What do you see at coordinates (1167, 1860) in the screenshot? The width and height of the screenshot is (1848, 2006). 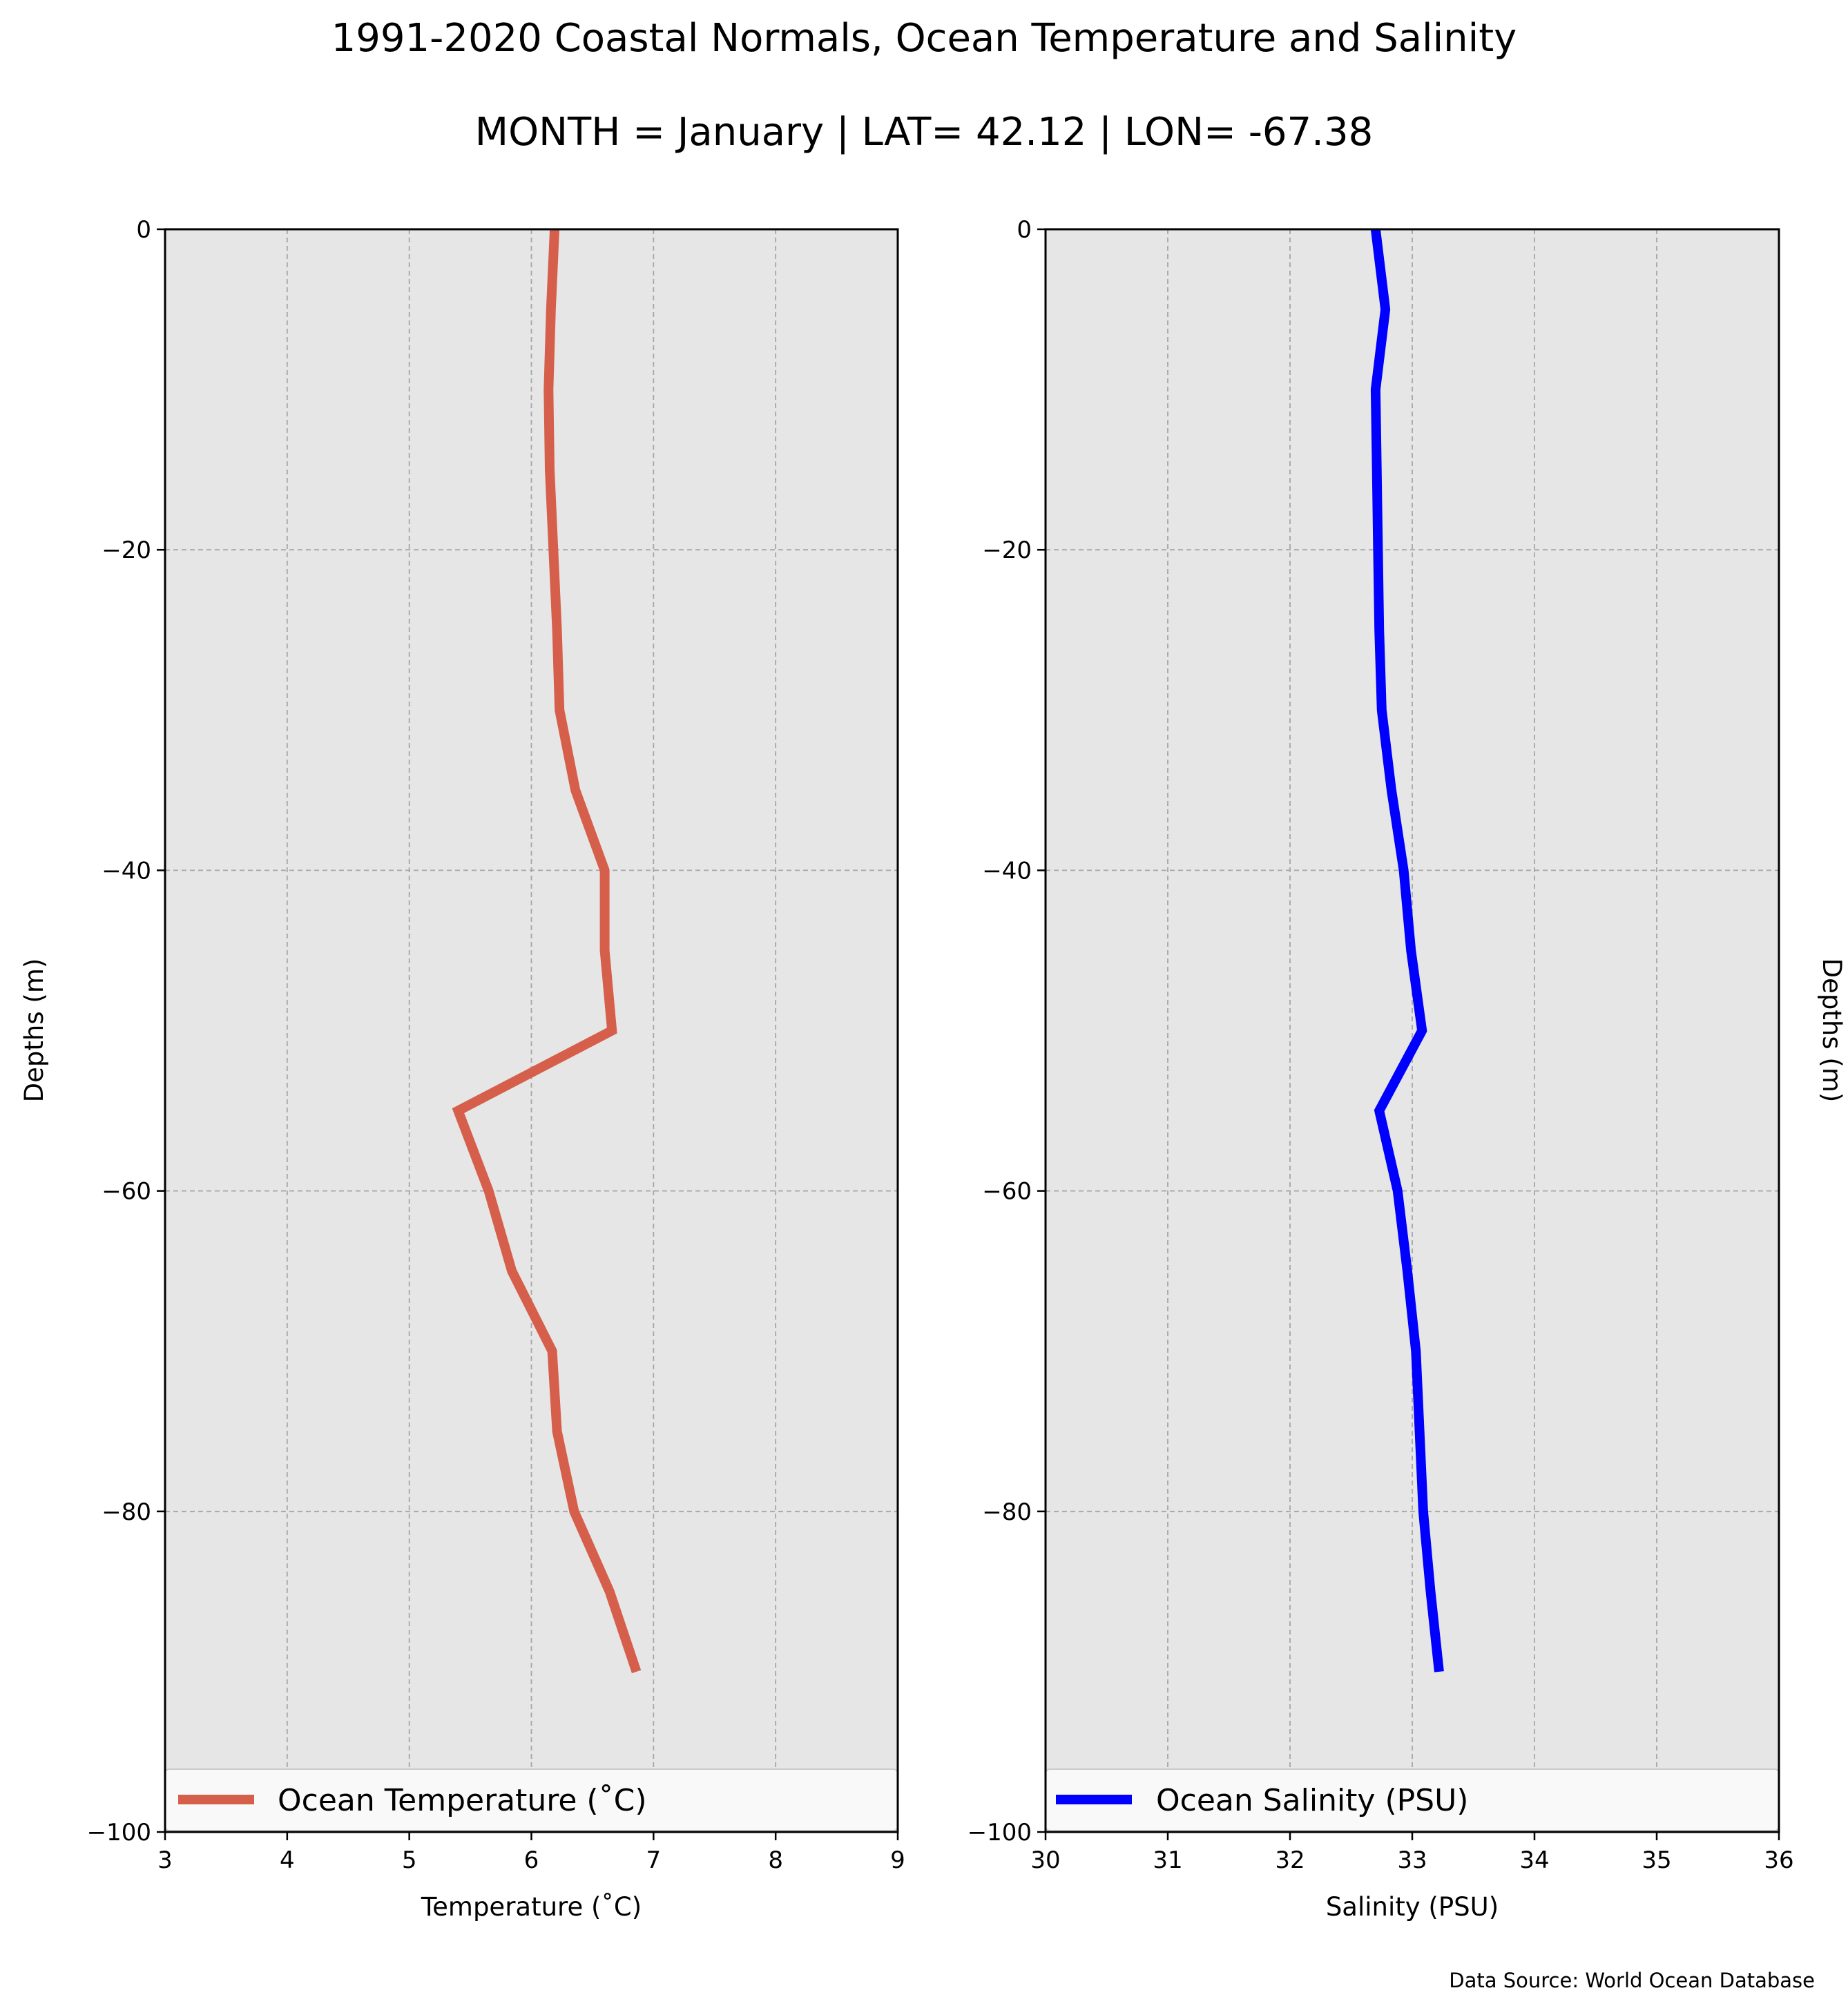 I see `x-tick-label: 31` at bounding box center [1167, 1860].